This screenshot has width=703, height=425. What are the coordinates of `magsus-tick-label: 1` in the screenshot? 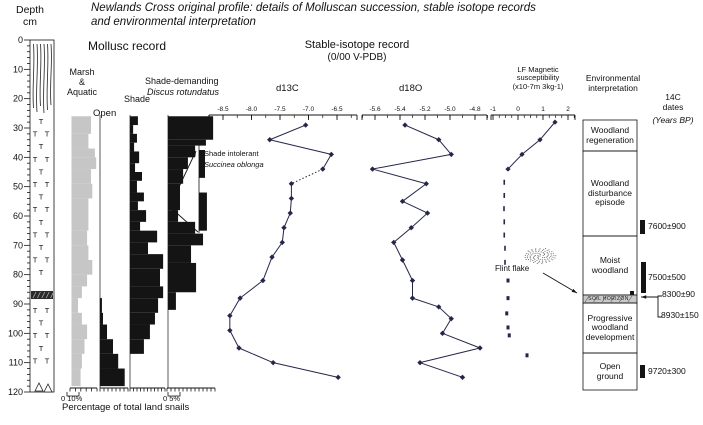 It's located at (543, 109).